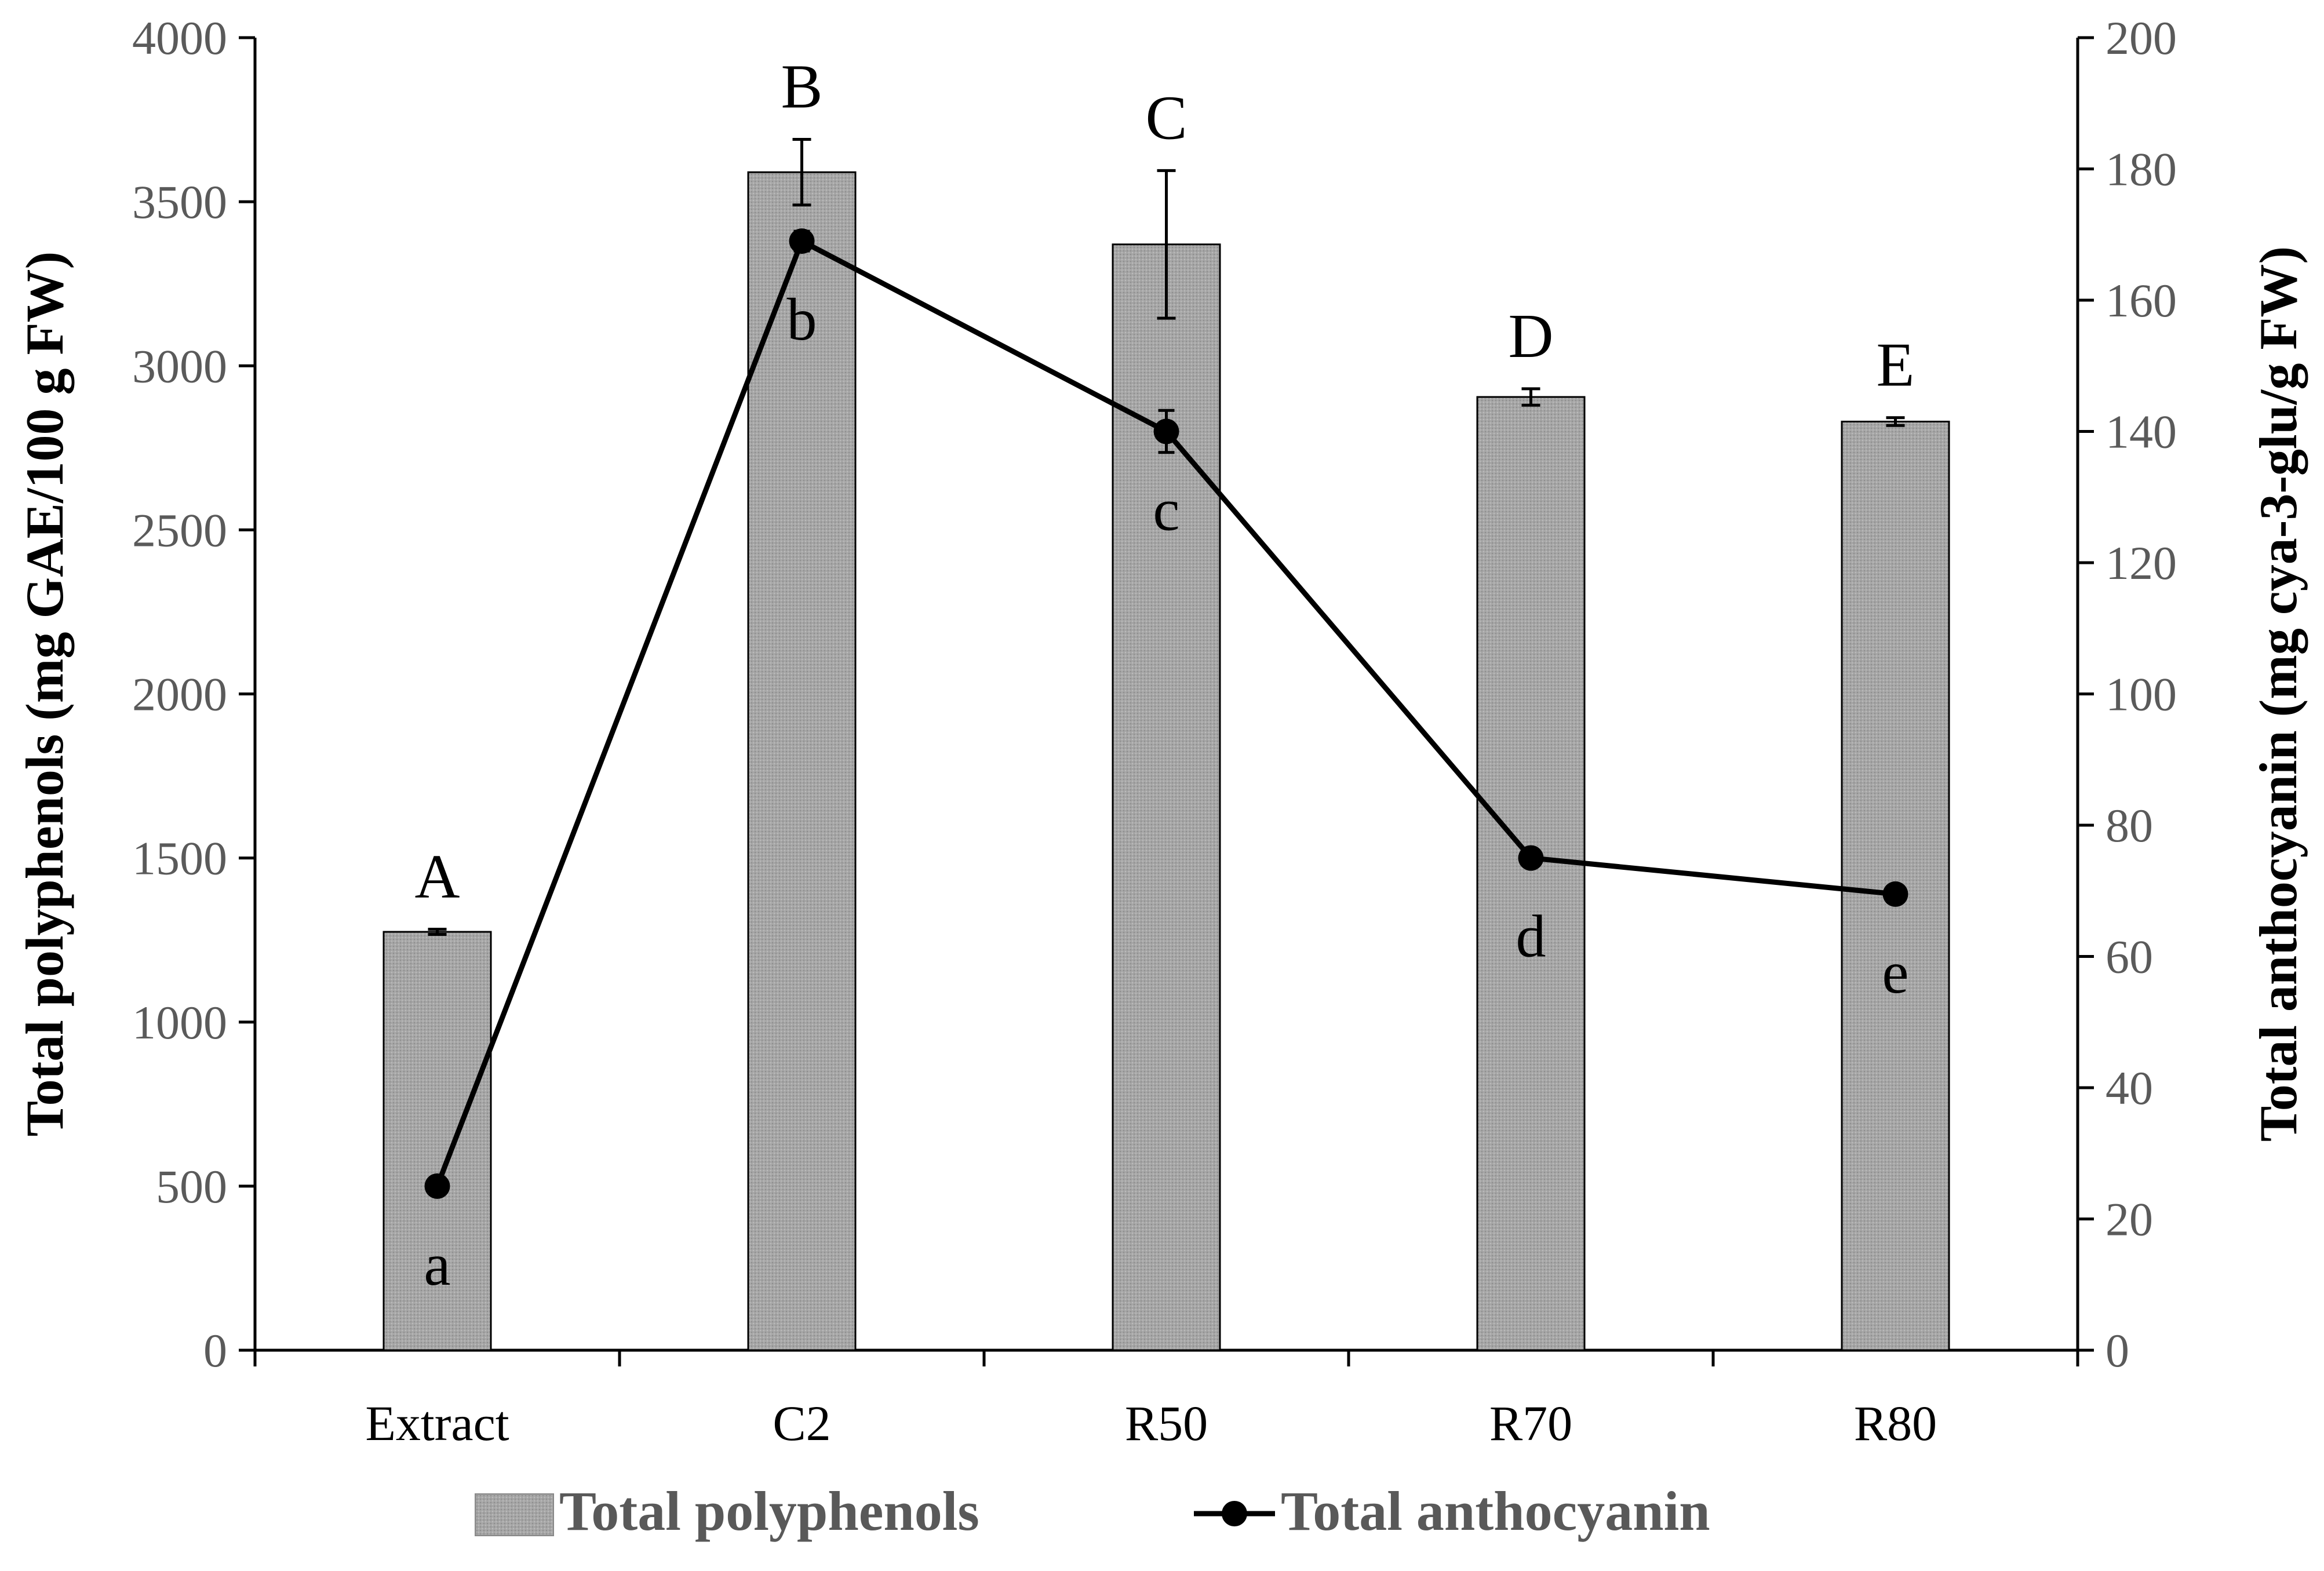 This screenshot has width=2324, height=1571. I want to click on left-tick-label: 4000, so click(180, 38).